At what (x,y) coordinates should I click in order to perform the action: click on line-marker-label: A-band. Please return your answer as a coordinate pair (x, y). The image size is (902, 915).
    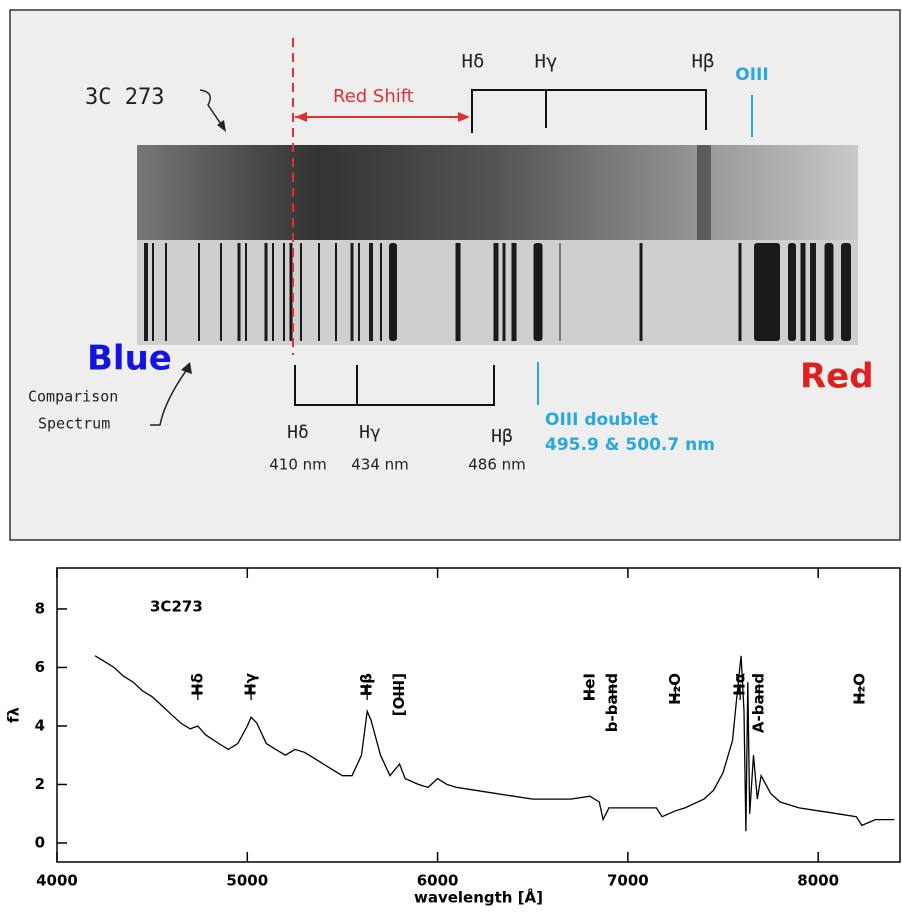
    Looking at the image, I should click on (759, 703).